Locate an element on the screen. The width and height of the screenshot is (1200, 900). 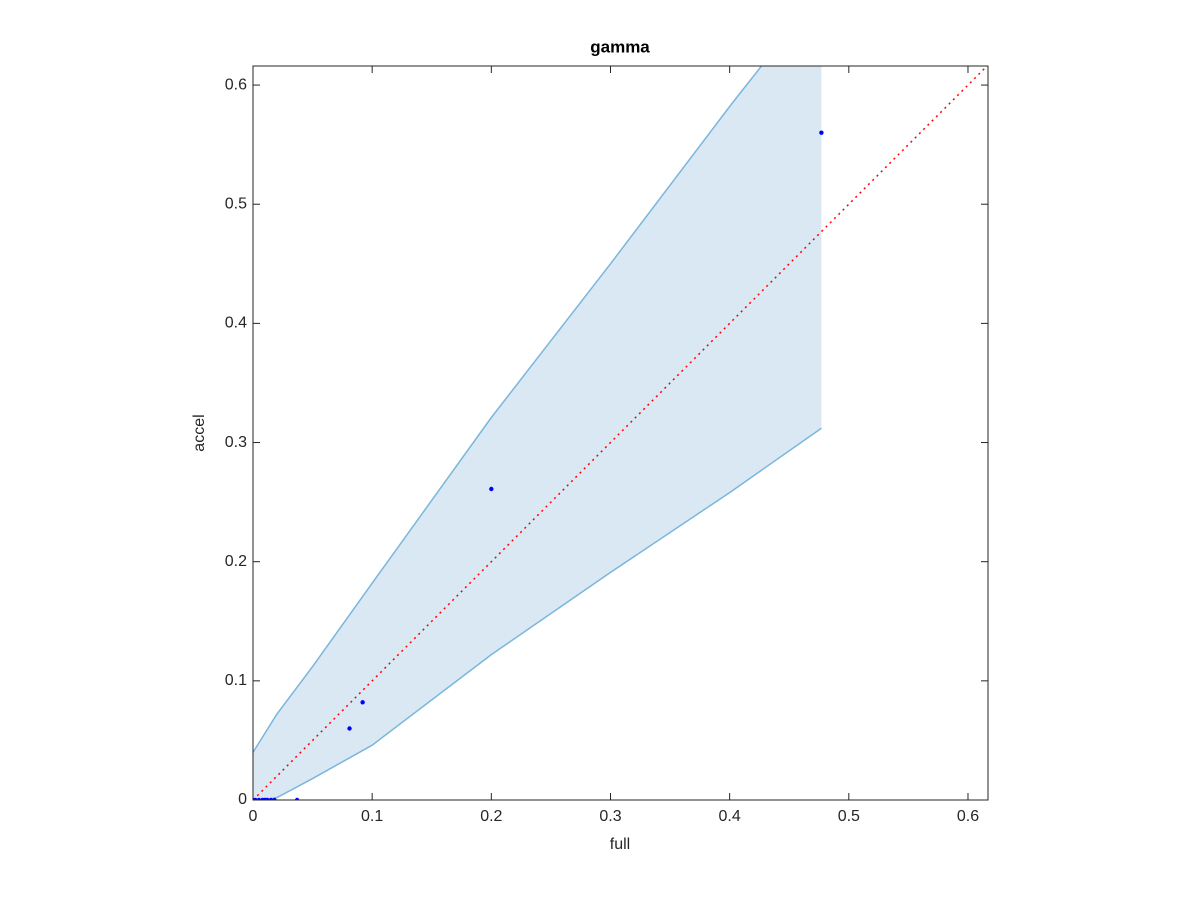
y-axis-label: accel is located at coordinates (199, 432).